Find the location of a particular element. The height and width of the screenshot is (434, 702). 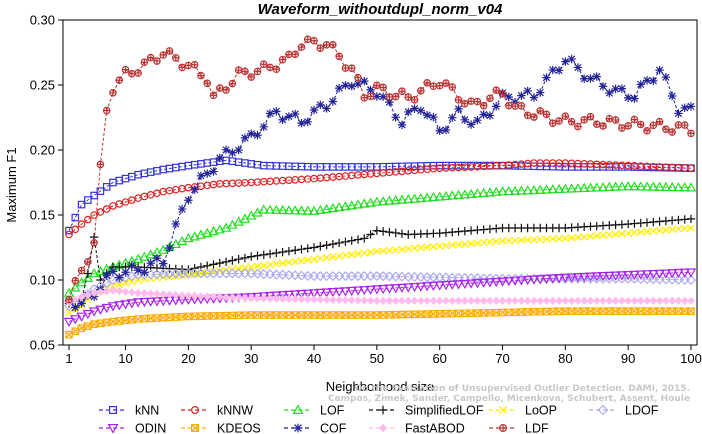

point-ldf-24-ring is located at coordinates (213, 95).